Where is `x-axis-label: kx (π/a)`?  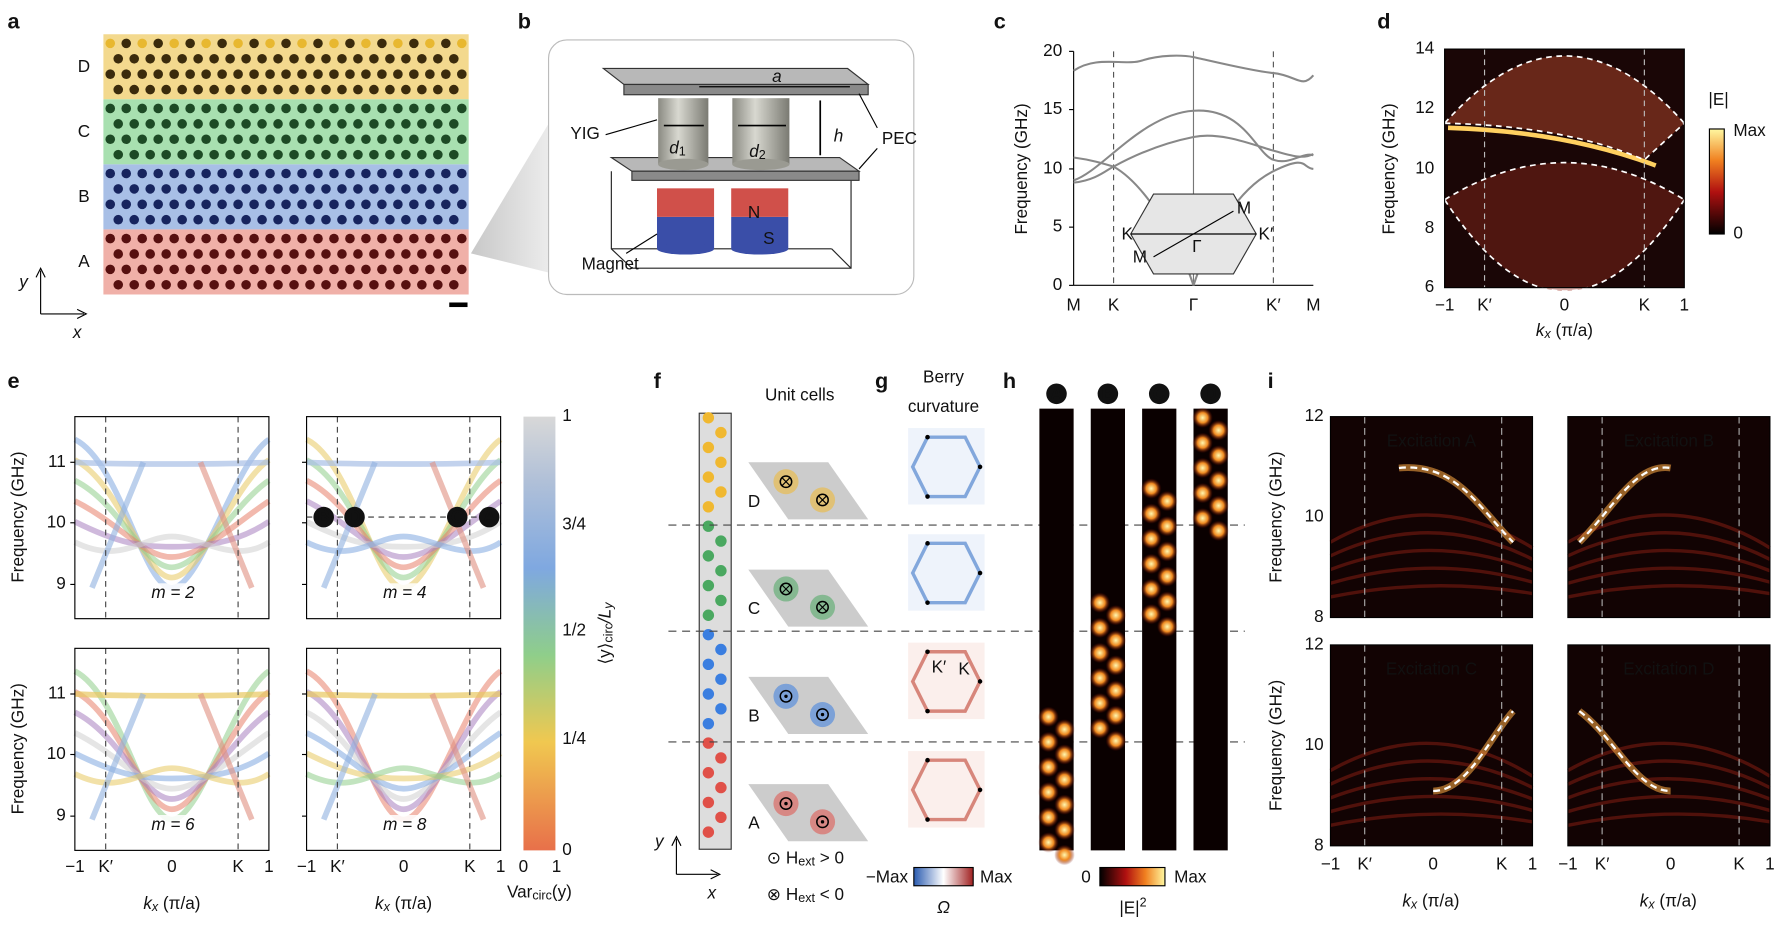
x-axis-label: kx (π/a) is located at coordinates (1564, 331).